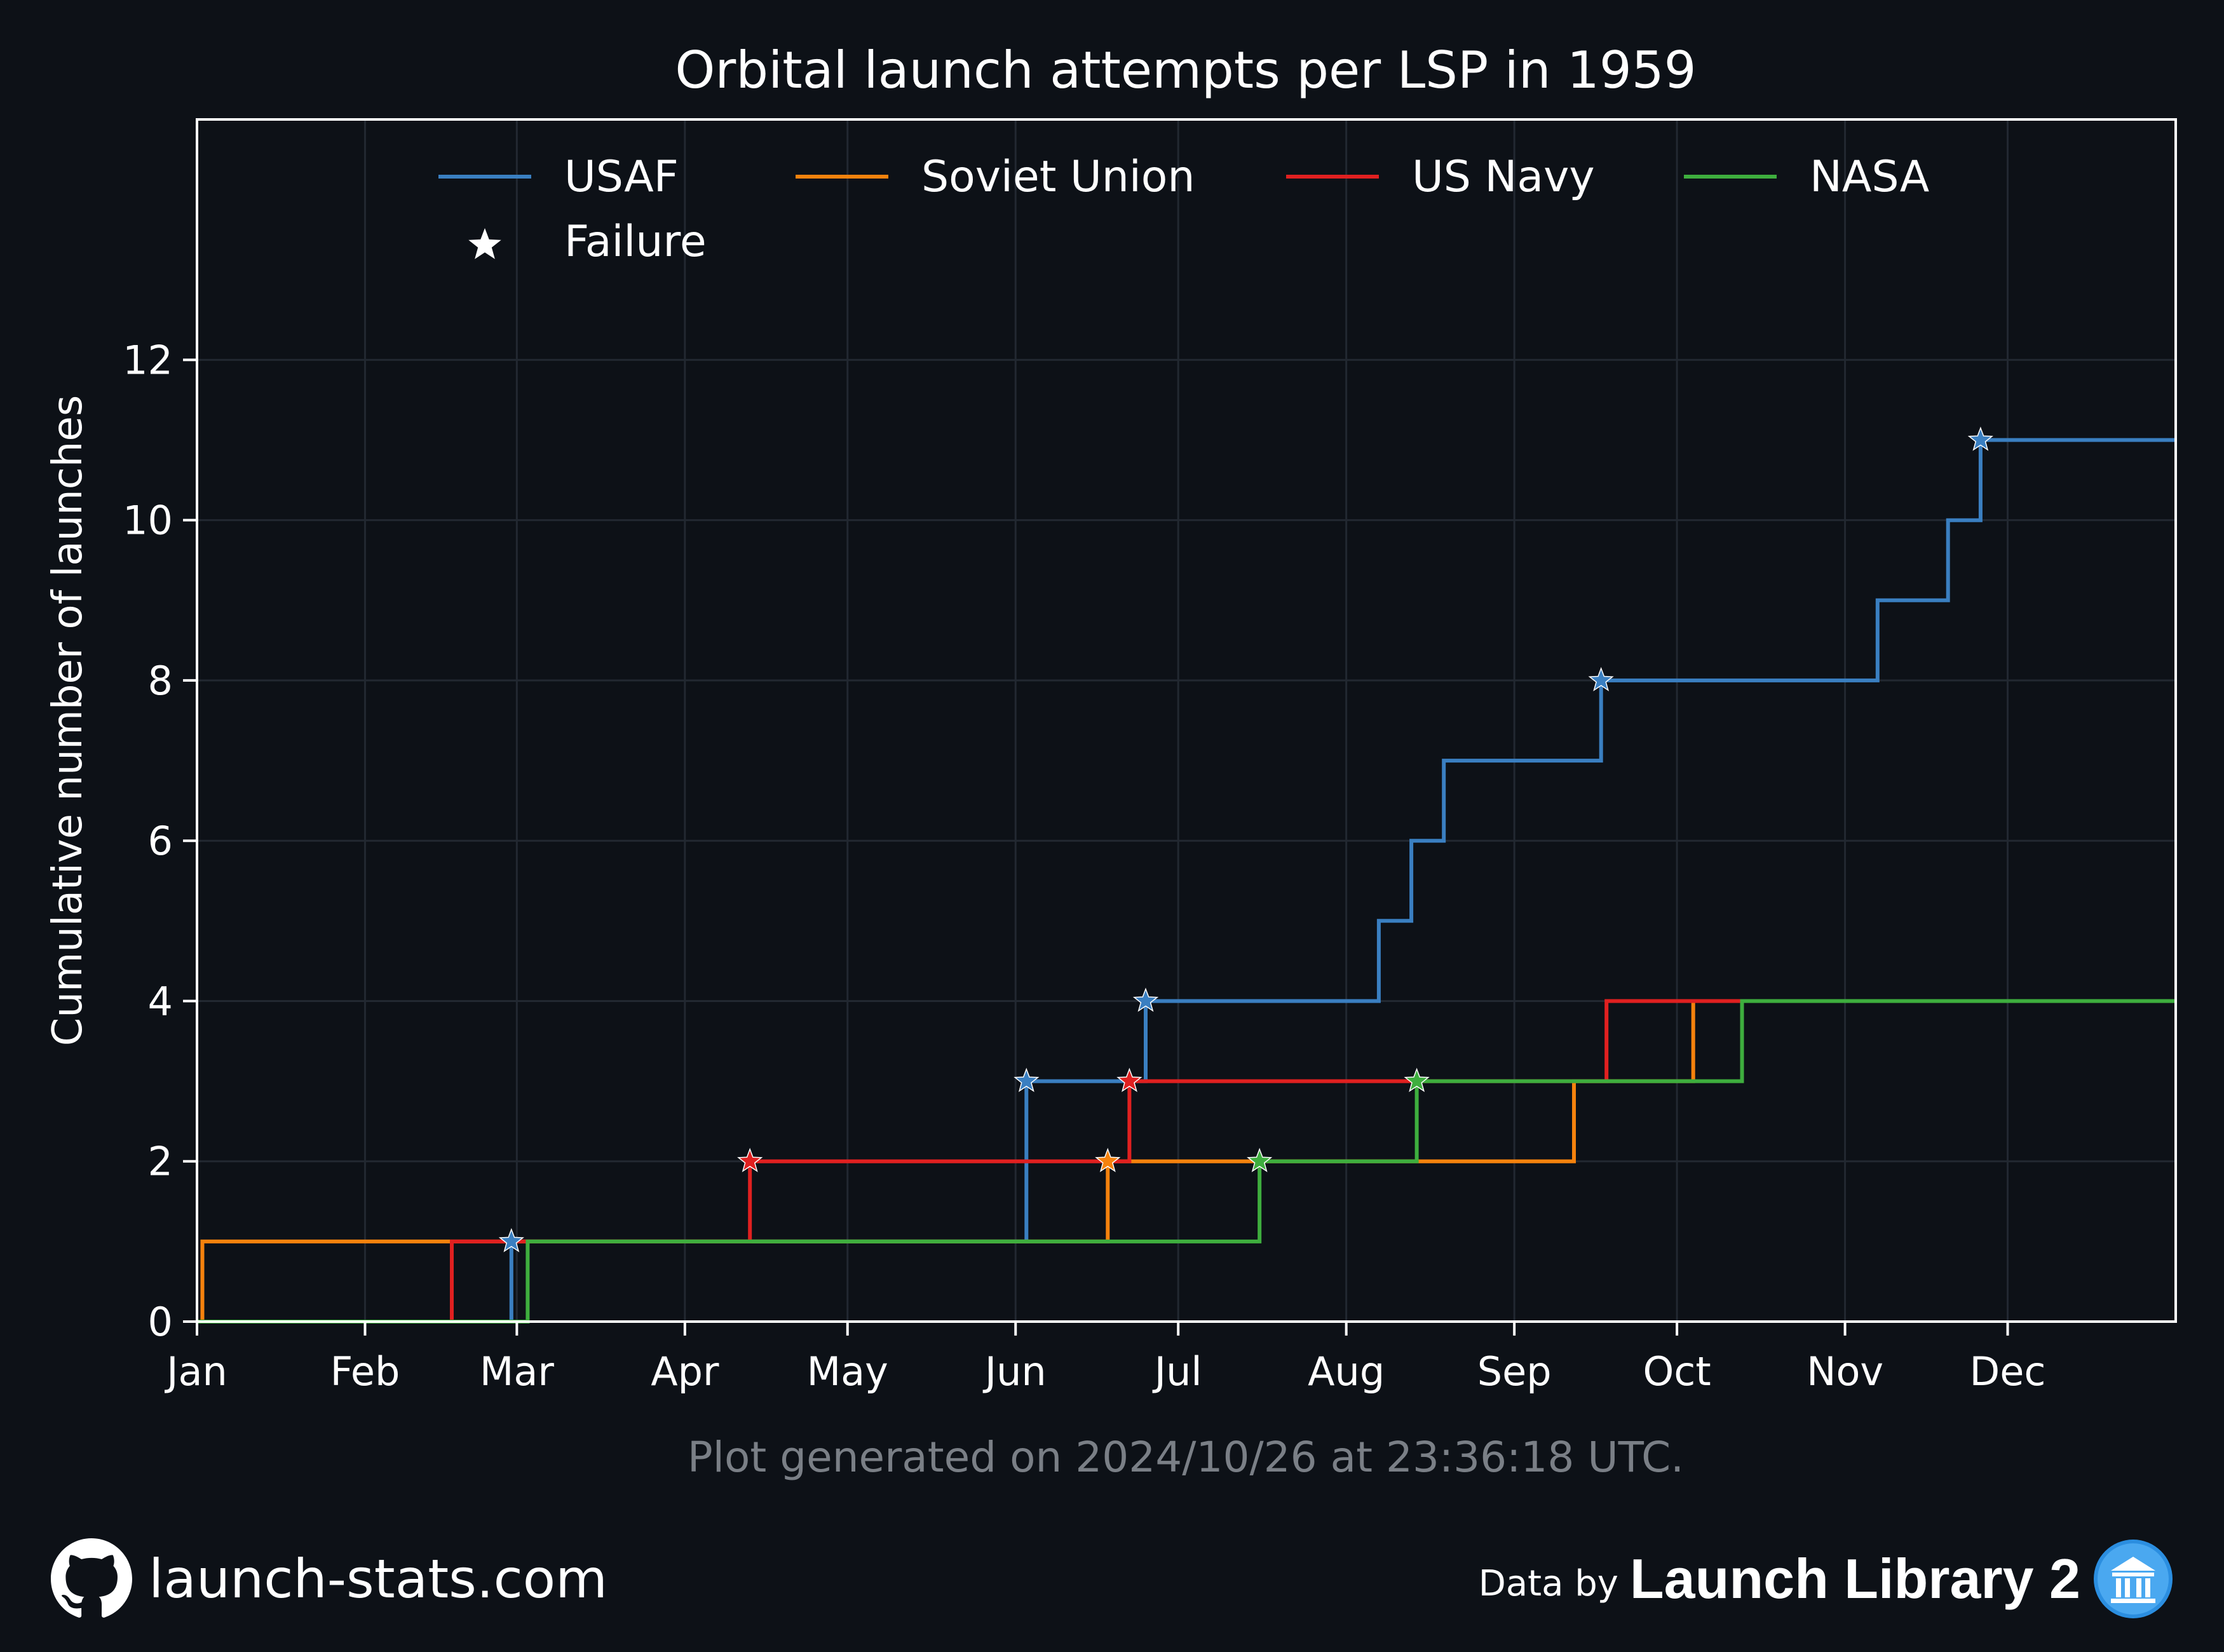 This screenshot has width=2224, height=1652. I want to click on y-tick-label: 6, so click(160, 841).